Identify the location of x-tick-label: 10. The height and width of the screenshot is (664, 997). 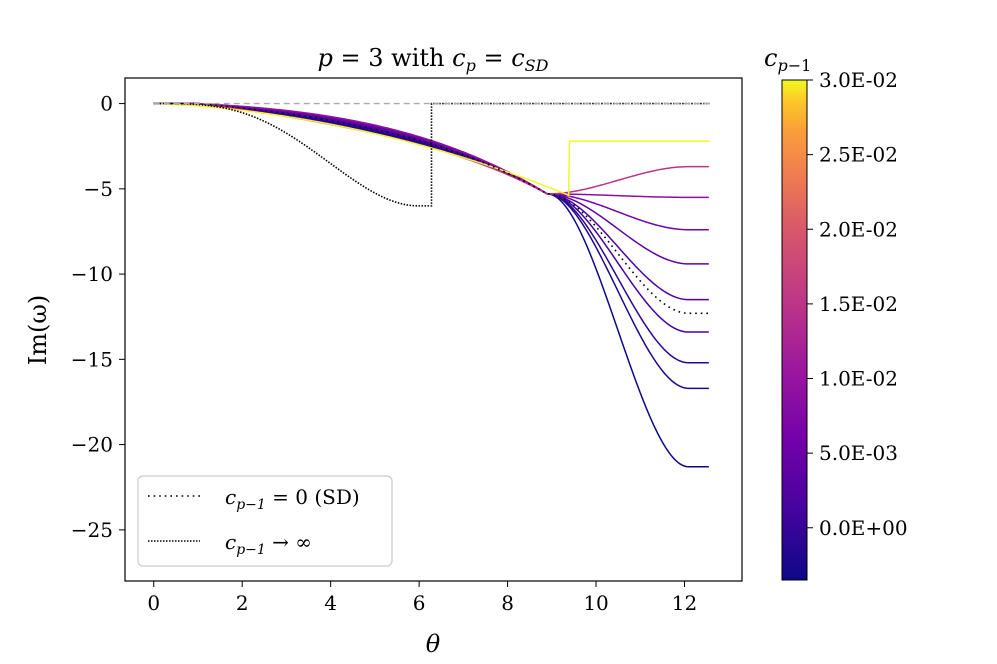
(595, 603).